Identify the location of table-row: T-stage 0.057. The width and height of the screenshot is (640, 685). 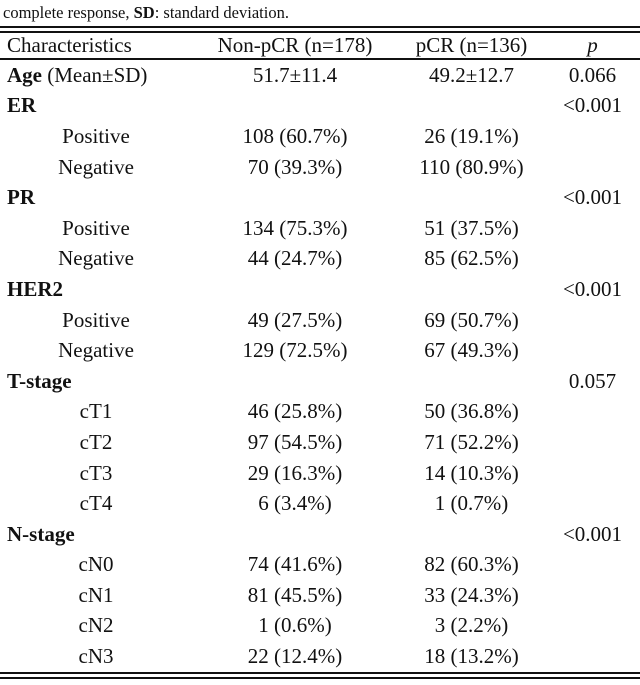
(320, 381).